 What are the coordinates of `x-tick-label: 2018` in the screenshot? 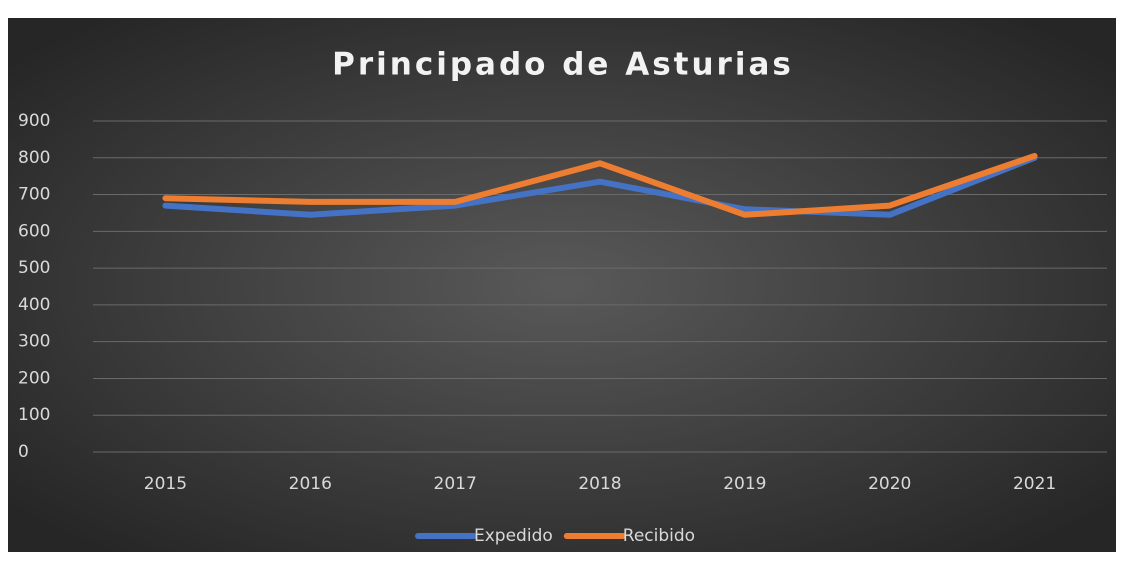 It's located at (599, 484).